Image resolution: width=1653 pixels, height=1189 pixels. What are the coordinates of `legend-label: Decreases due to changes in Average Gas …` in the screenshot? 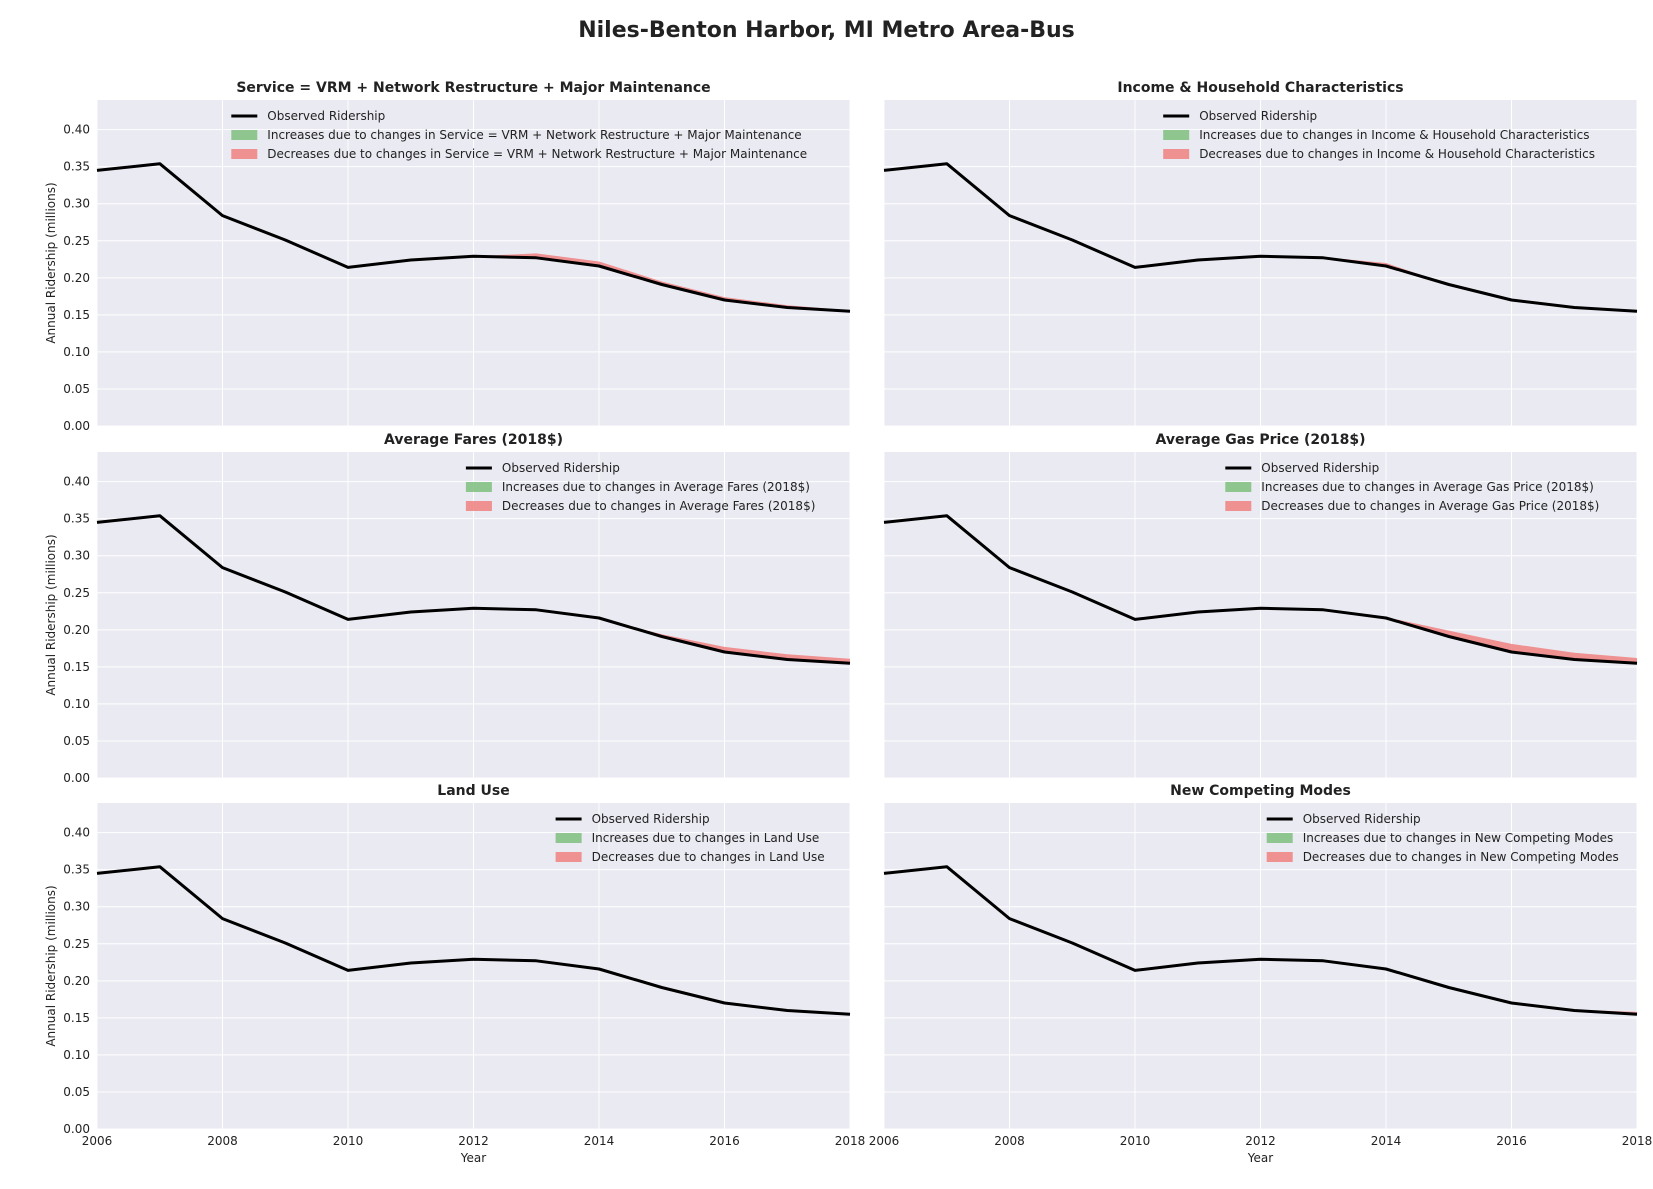 It's located at (1430, 506).